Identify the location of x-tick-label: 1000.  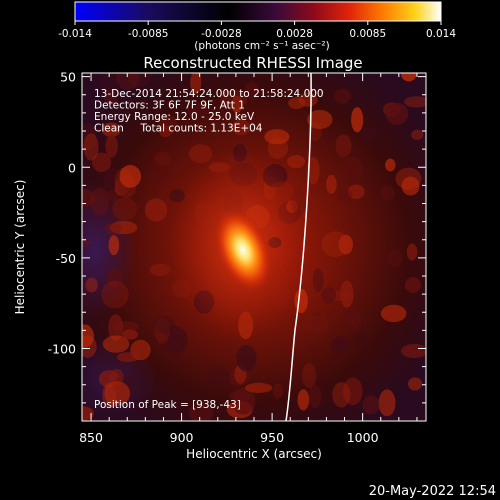
(363, 437).